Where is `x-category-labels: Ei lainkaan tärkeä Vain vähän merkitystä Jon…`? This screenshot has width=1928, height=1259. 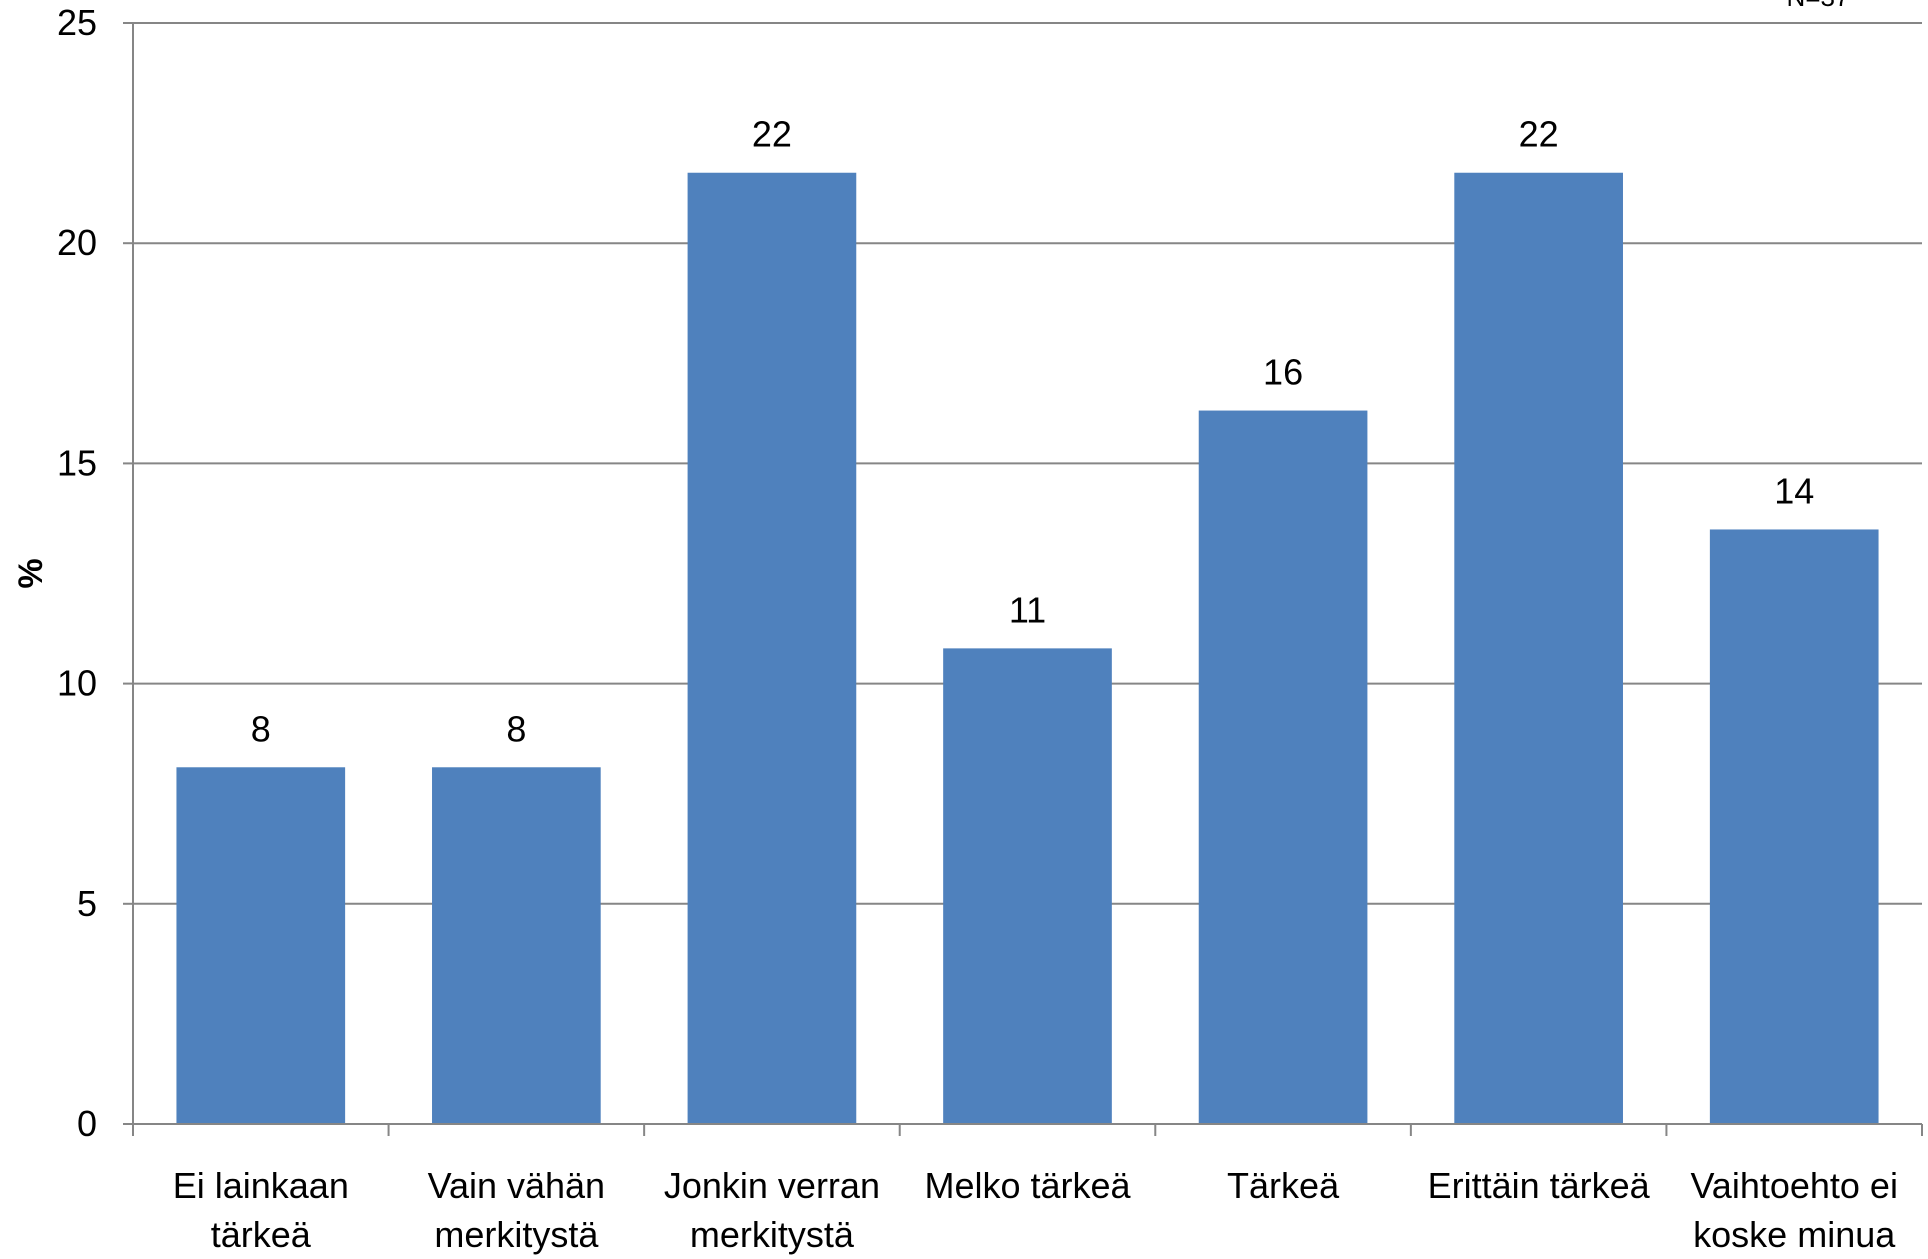
x-category-labels: Ei lainkaan tärkeä Vain vähän merkitystä Jon… is located at coordinates (1035, 1210).